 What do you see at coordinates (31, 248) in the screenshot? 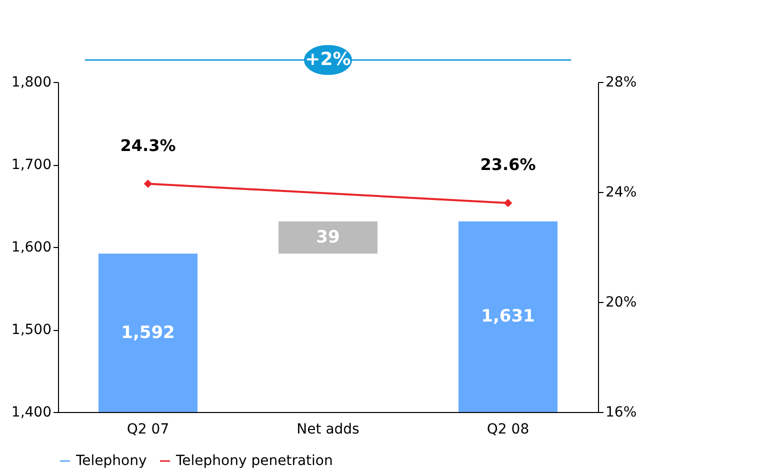
I see `y-tick-label: 1,600` at bounding box center [31, 248].